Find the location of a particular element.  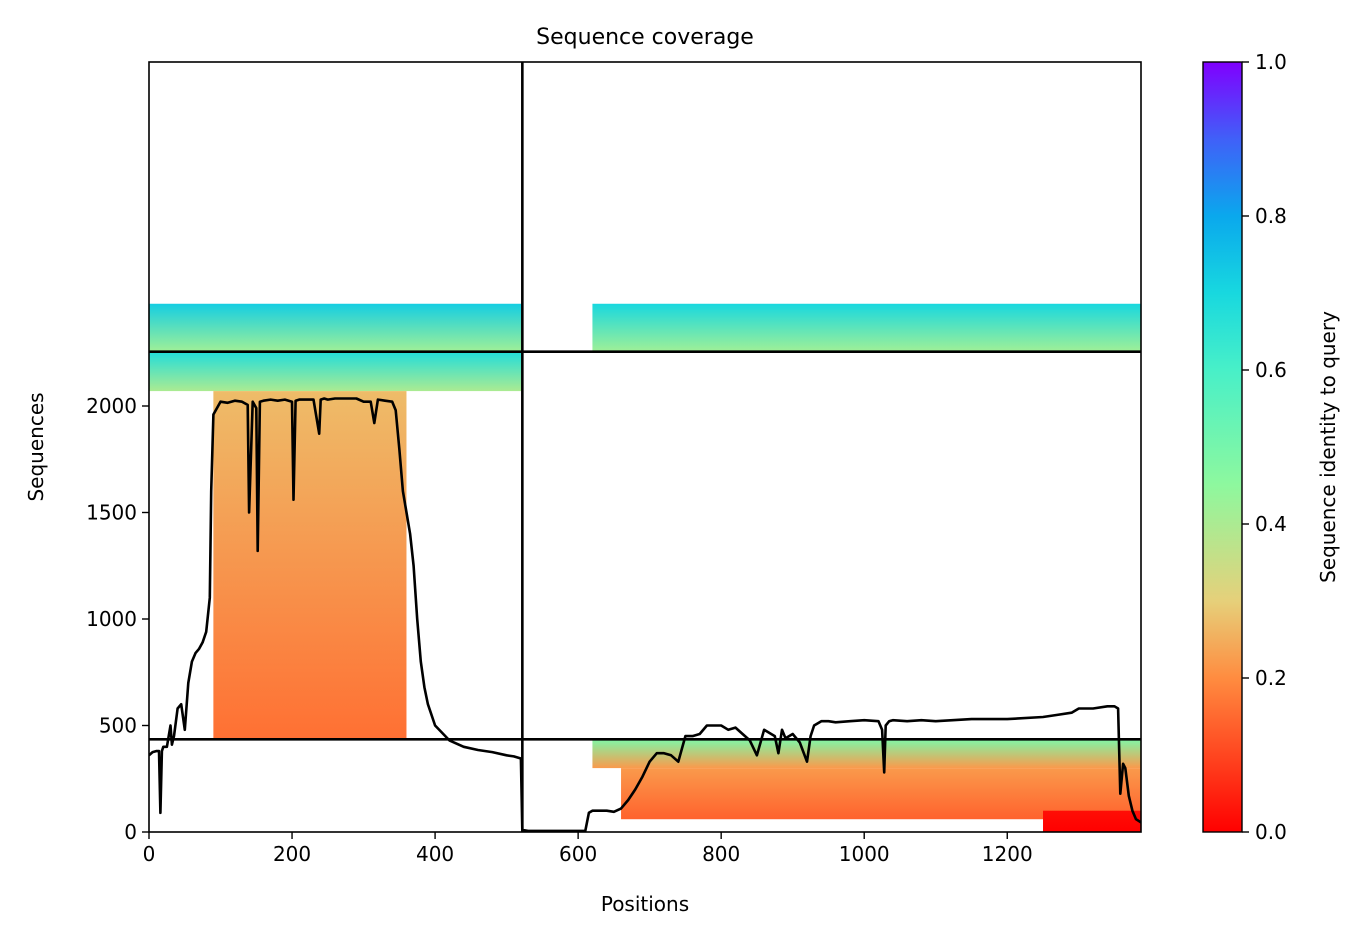

colorbar-label: Sequence identity to query is located at coordinates (1328, 447).